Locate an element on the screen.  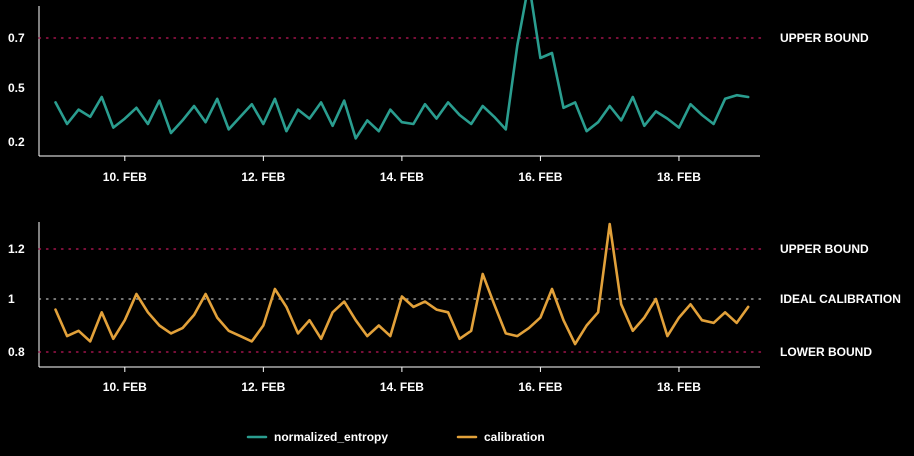
y-tick-label: 0.8 is located at coordinates (16, 352).